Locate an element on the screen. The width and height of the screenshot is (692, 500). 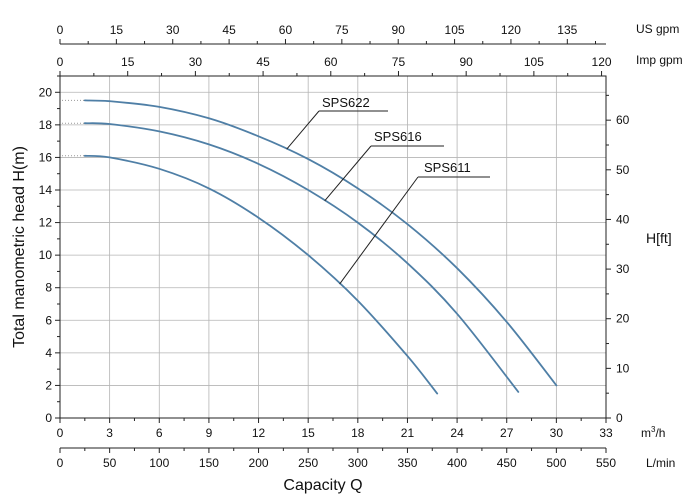
y-axis-title: Total manometric head H(m) is located at coordinates (19, 247).